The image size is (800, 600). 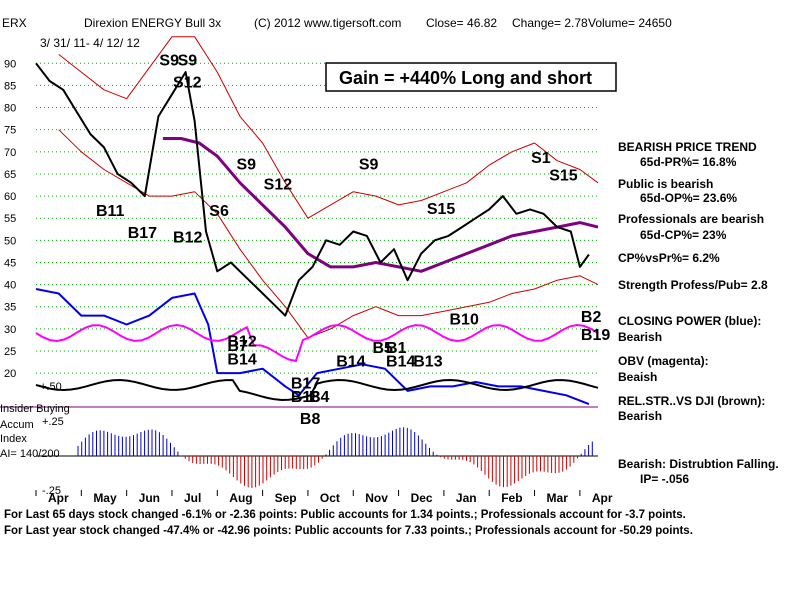 What do you see at coordinates (465, 78) in the screenshot?
I see `gain-text: Gain = +440% Long and short` at bounding box center [465, 78].